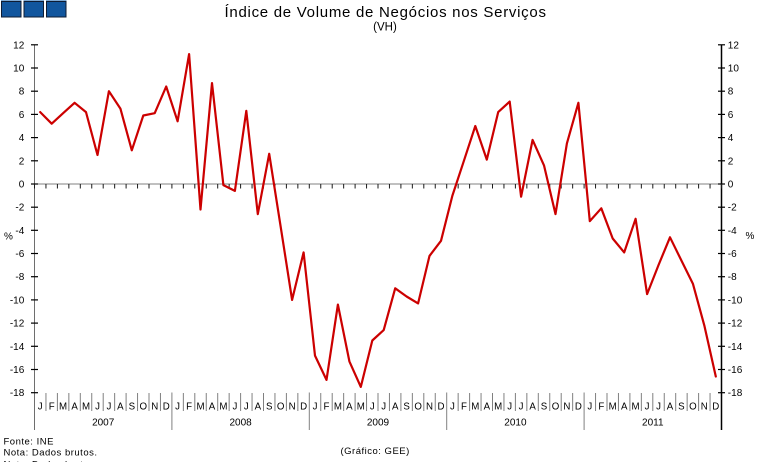 This screenshot has height=462, width=757. Describe the element at coordinates (385, 28) in the screenshot. I see `svg-text: (VH)` at that location.